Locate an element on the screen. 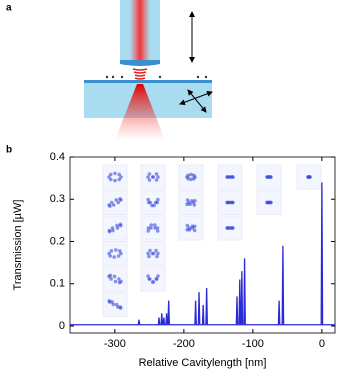 This screenshot has height=380, width=347. x-tick-label: -300 is located at coordinates (115, 344).